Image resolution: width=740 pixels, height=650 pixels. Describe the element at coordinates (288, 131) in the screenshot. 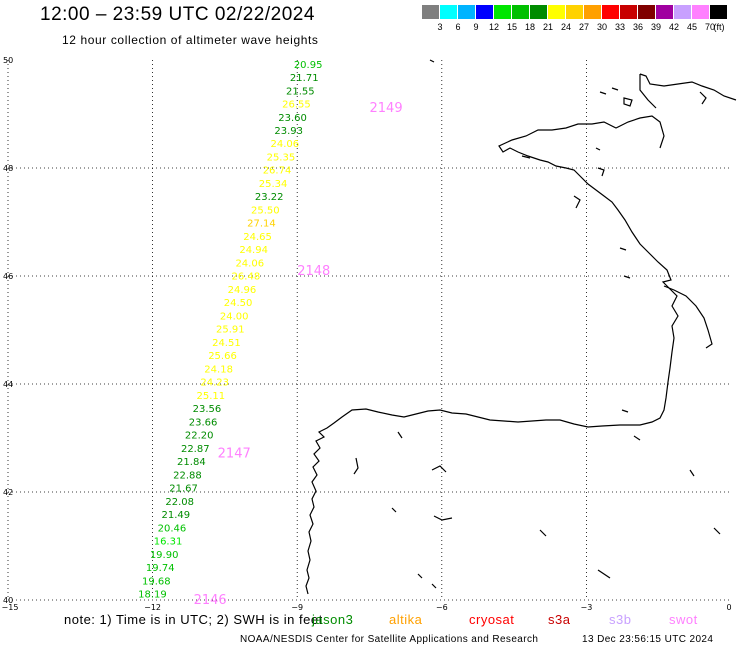

I see `wave-height-value: 23.93` at that location.